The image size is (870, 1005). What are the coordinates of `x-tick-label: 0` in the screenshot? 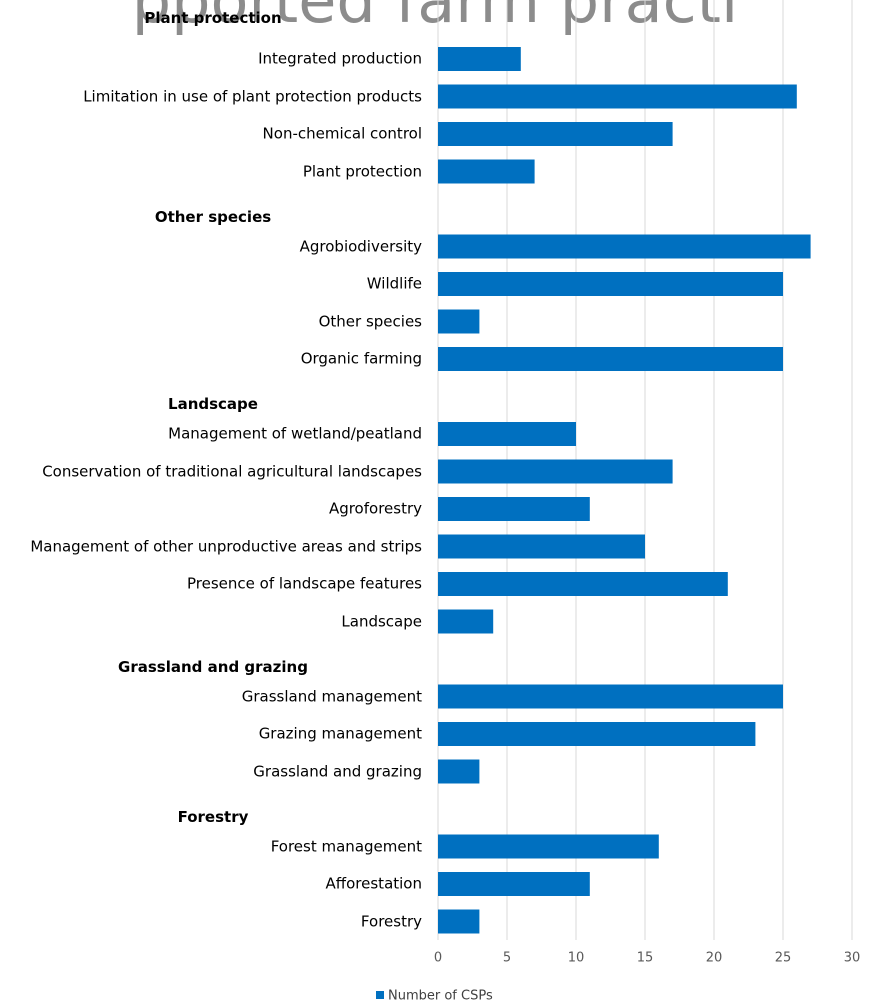 It's located at (438, 958).